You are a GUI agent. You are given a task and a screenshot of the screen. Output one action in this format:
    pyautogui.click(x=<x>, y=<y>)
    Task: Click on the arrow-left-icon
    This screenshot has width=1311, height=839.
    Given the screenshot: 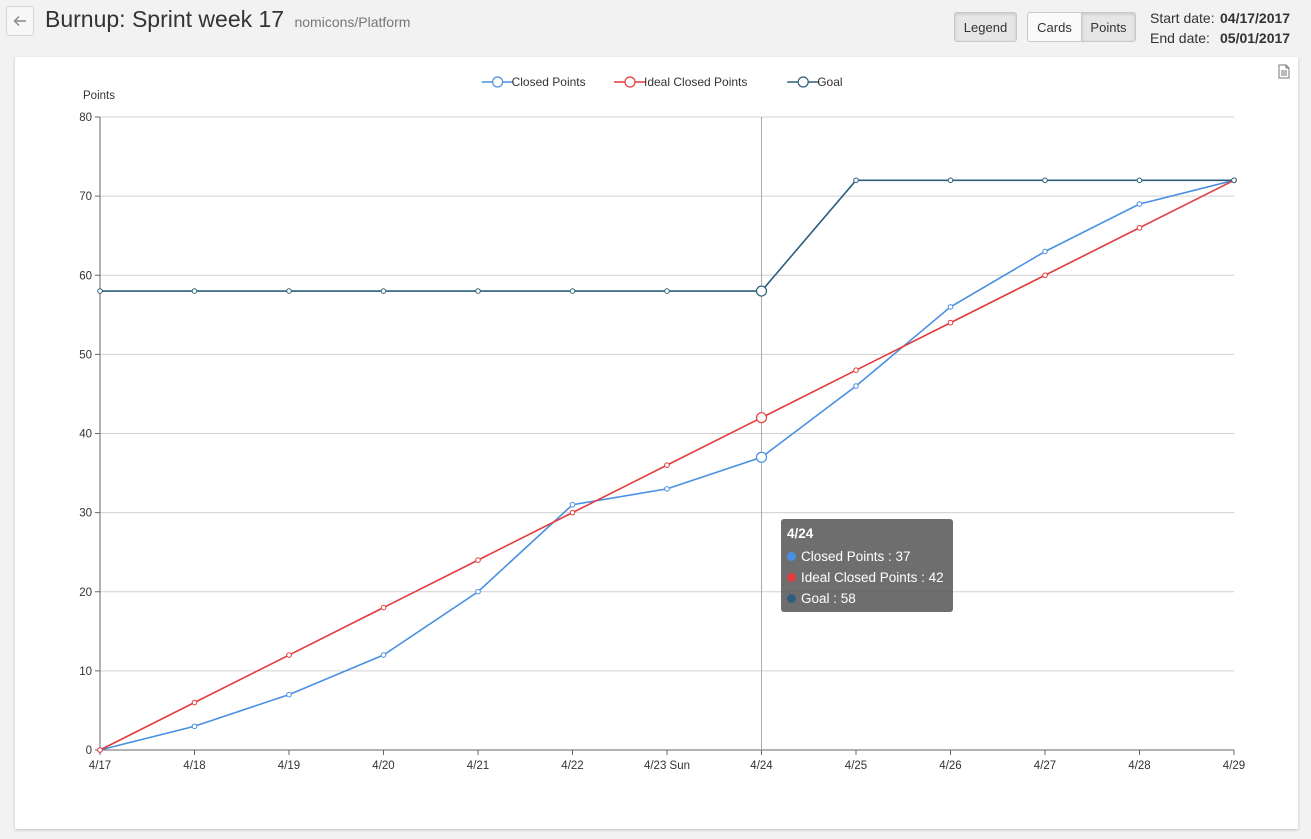 What is the action you would take?
    pyautogui.click(x=19, y=21)
    